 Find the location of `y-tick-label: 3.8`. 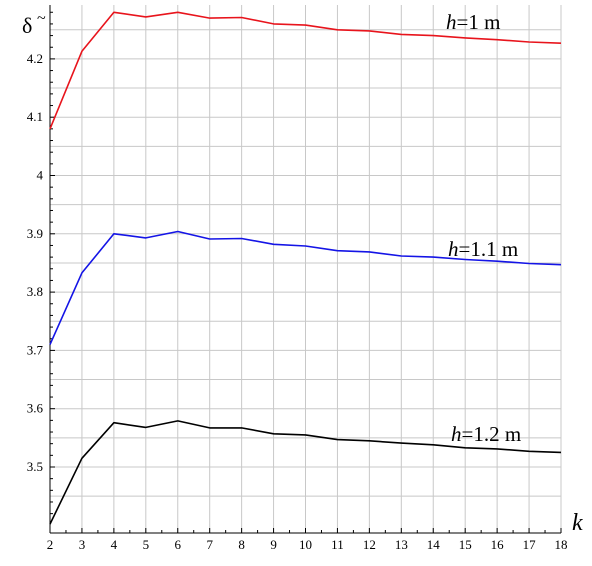

y-tick-label: 3.8 is located at coordinates (35, 291).